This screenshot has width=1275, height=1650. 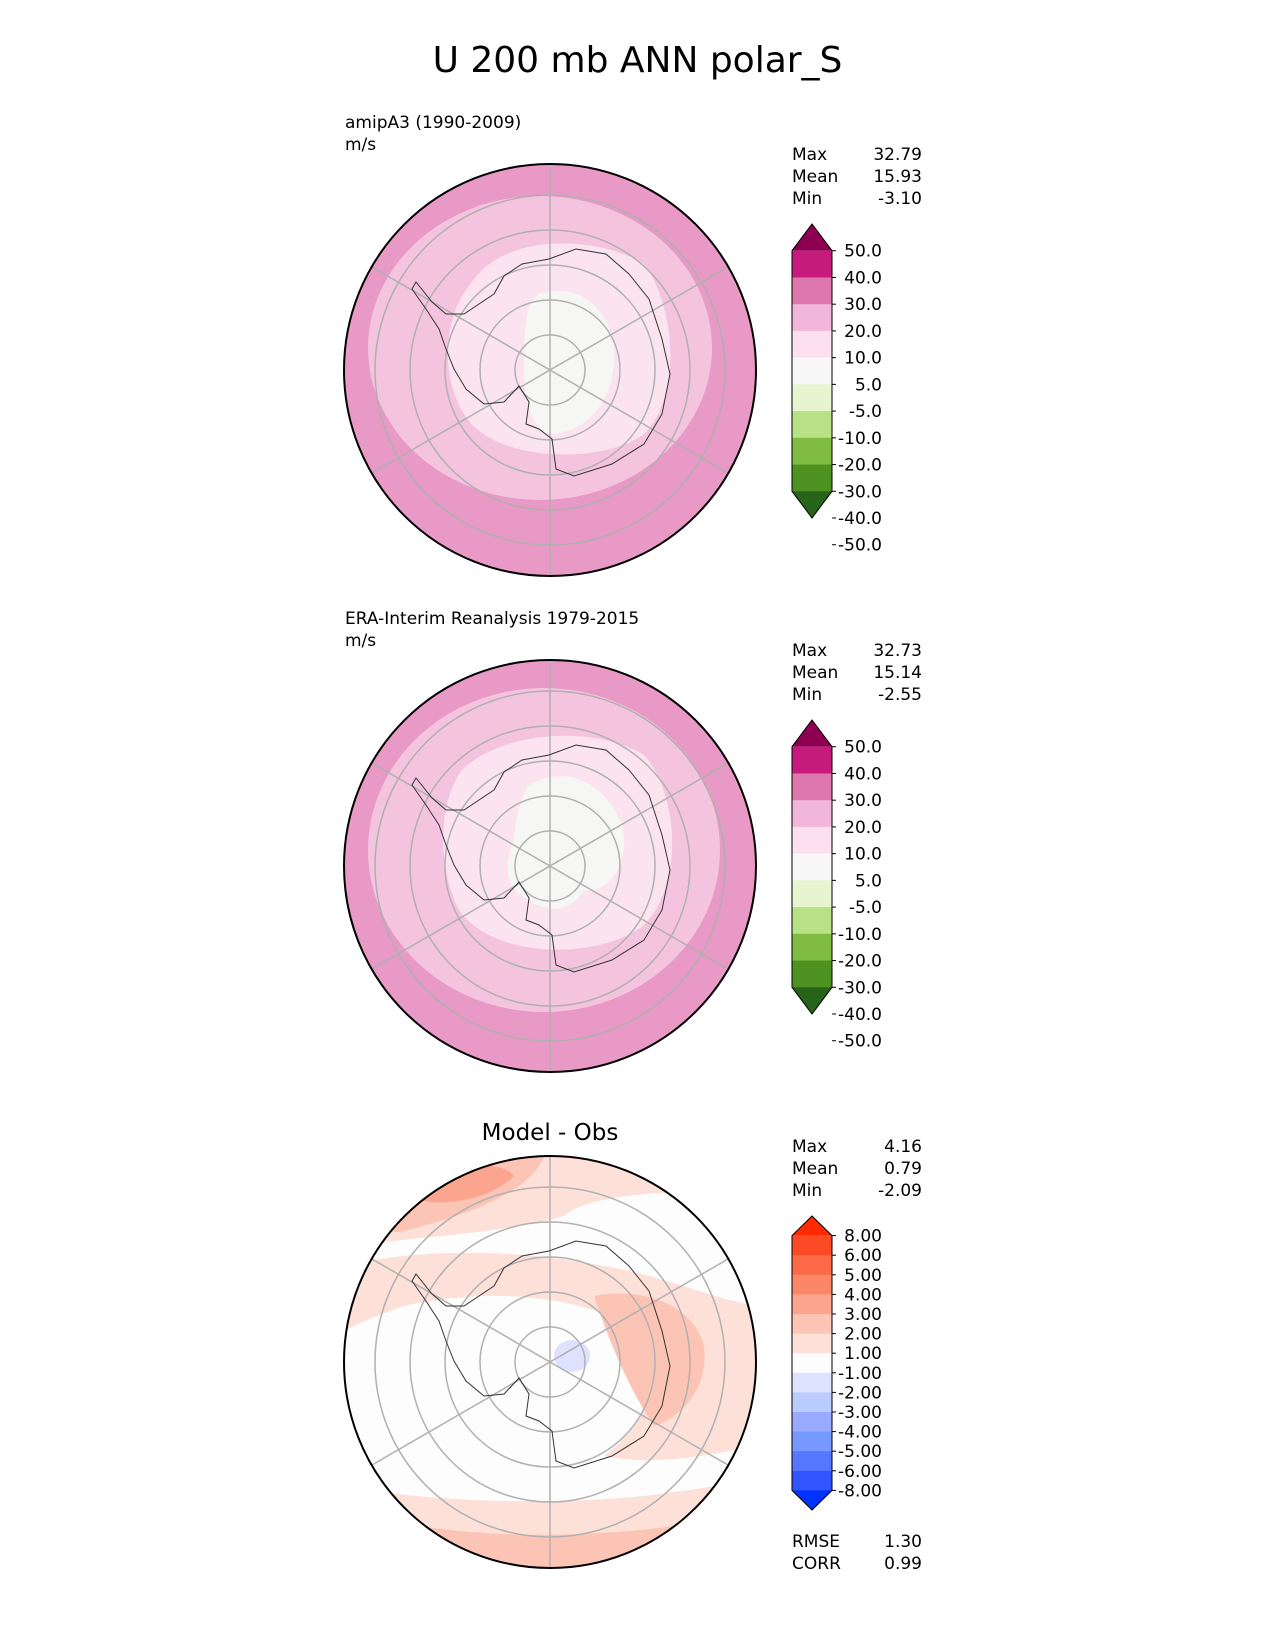 I want to click on stat-min: -3.10, so click(x=900, y=199).